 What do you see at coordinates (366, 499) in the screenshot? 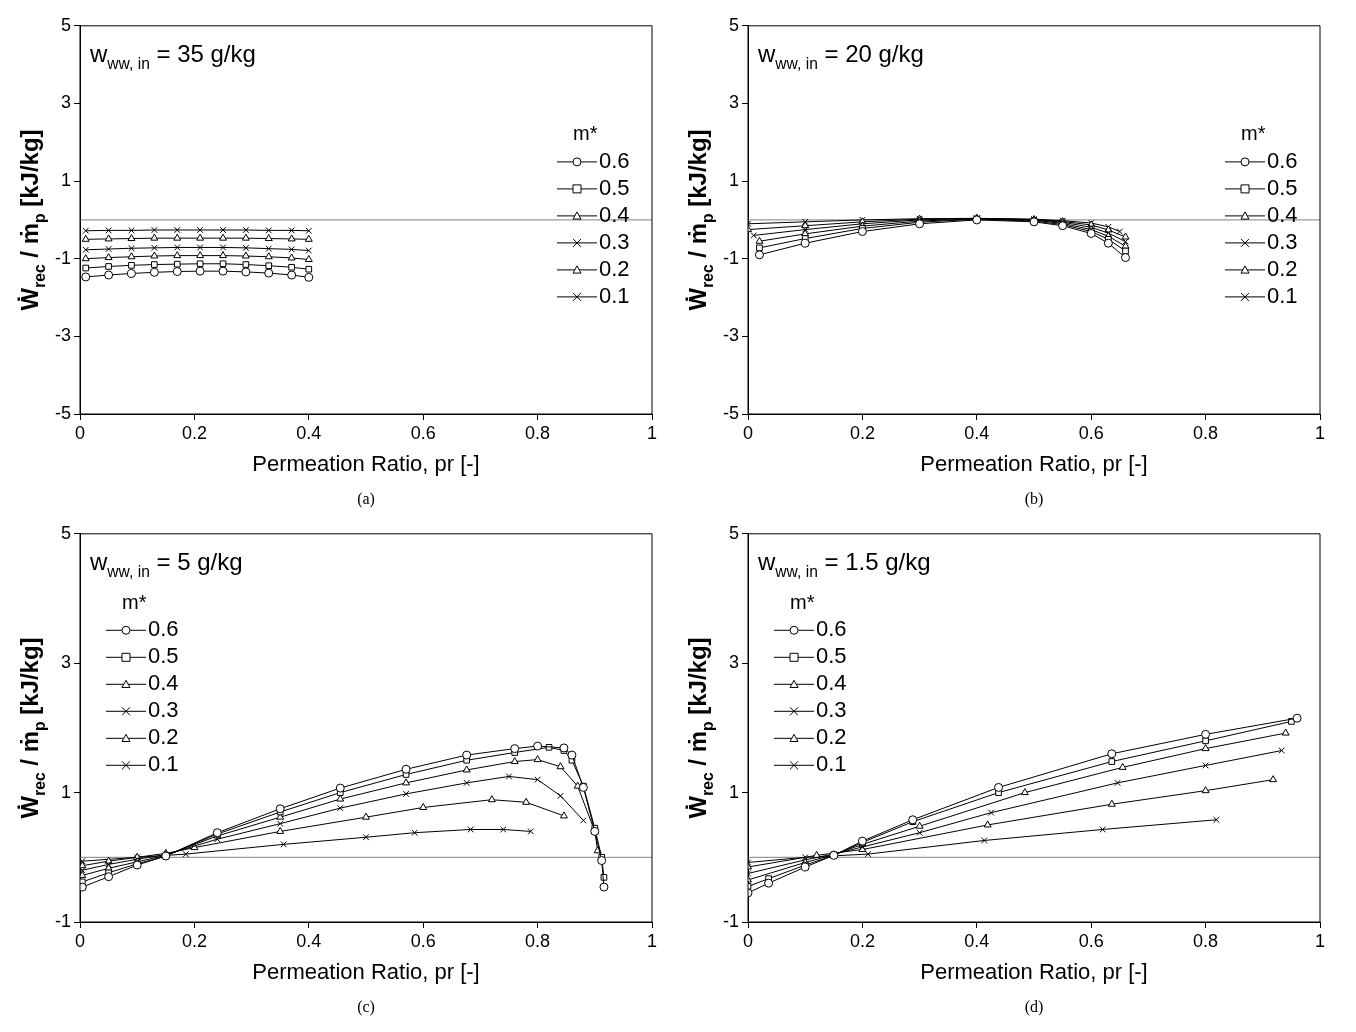
I see `text: (a)` at bounding box center [366, 499].